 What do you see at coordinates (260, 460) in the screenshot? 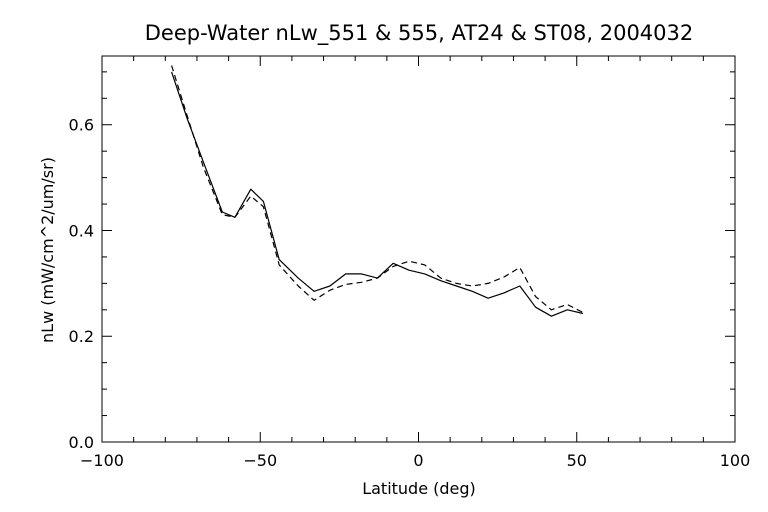
I see `x-tick-label: −50` at bounding box center [260, 460].